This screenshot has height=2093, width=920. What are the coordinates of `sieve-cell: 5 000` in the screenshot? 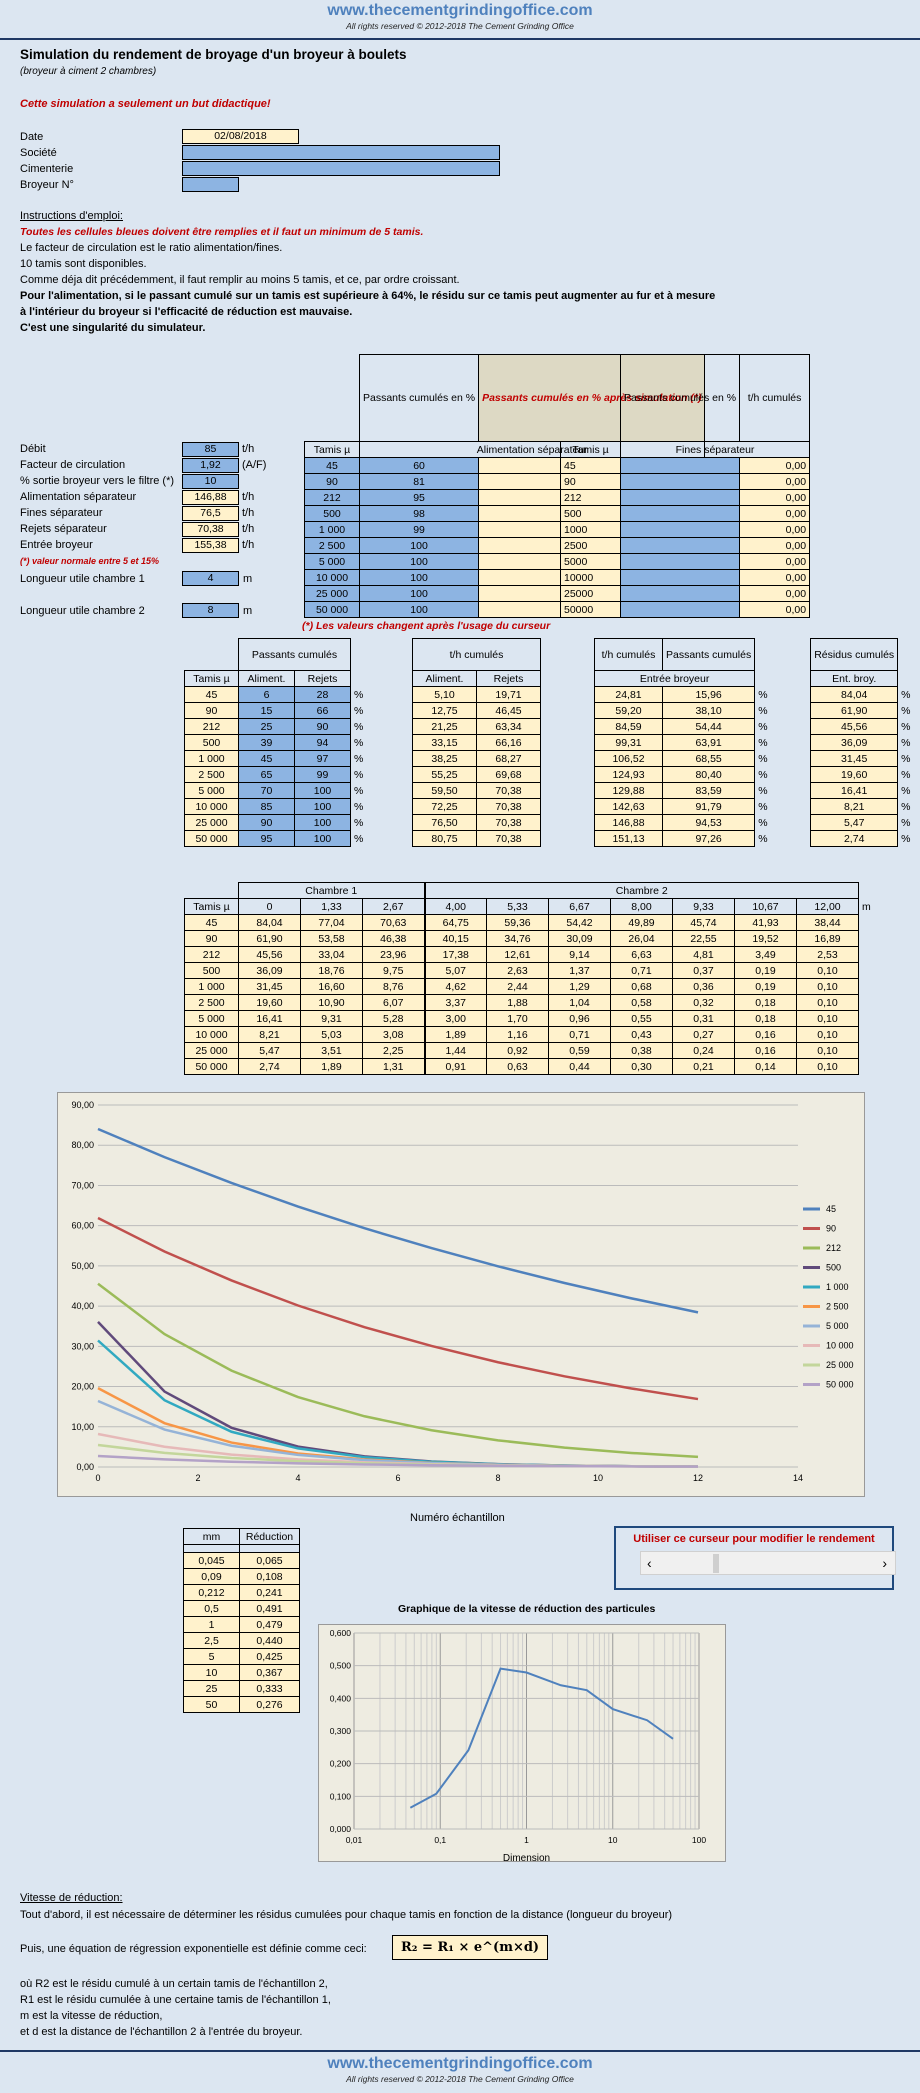 It's located at (332, 561).